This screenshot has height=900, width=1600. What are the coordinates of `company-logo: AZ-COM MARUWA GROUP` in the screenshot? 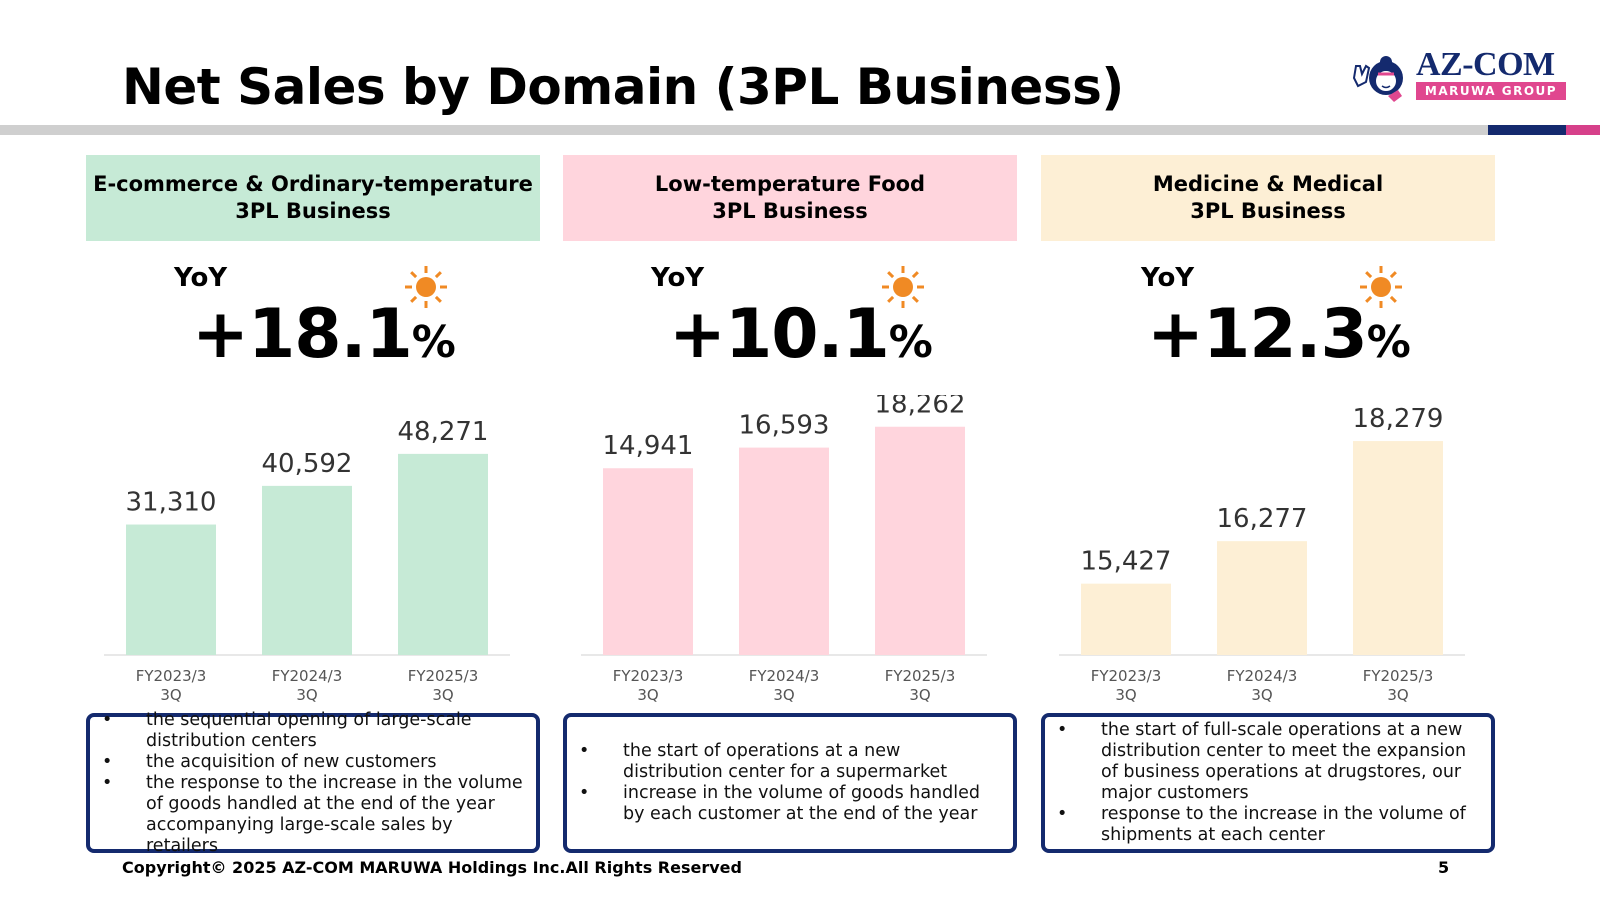 It's located at (1460, 76).